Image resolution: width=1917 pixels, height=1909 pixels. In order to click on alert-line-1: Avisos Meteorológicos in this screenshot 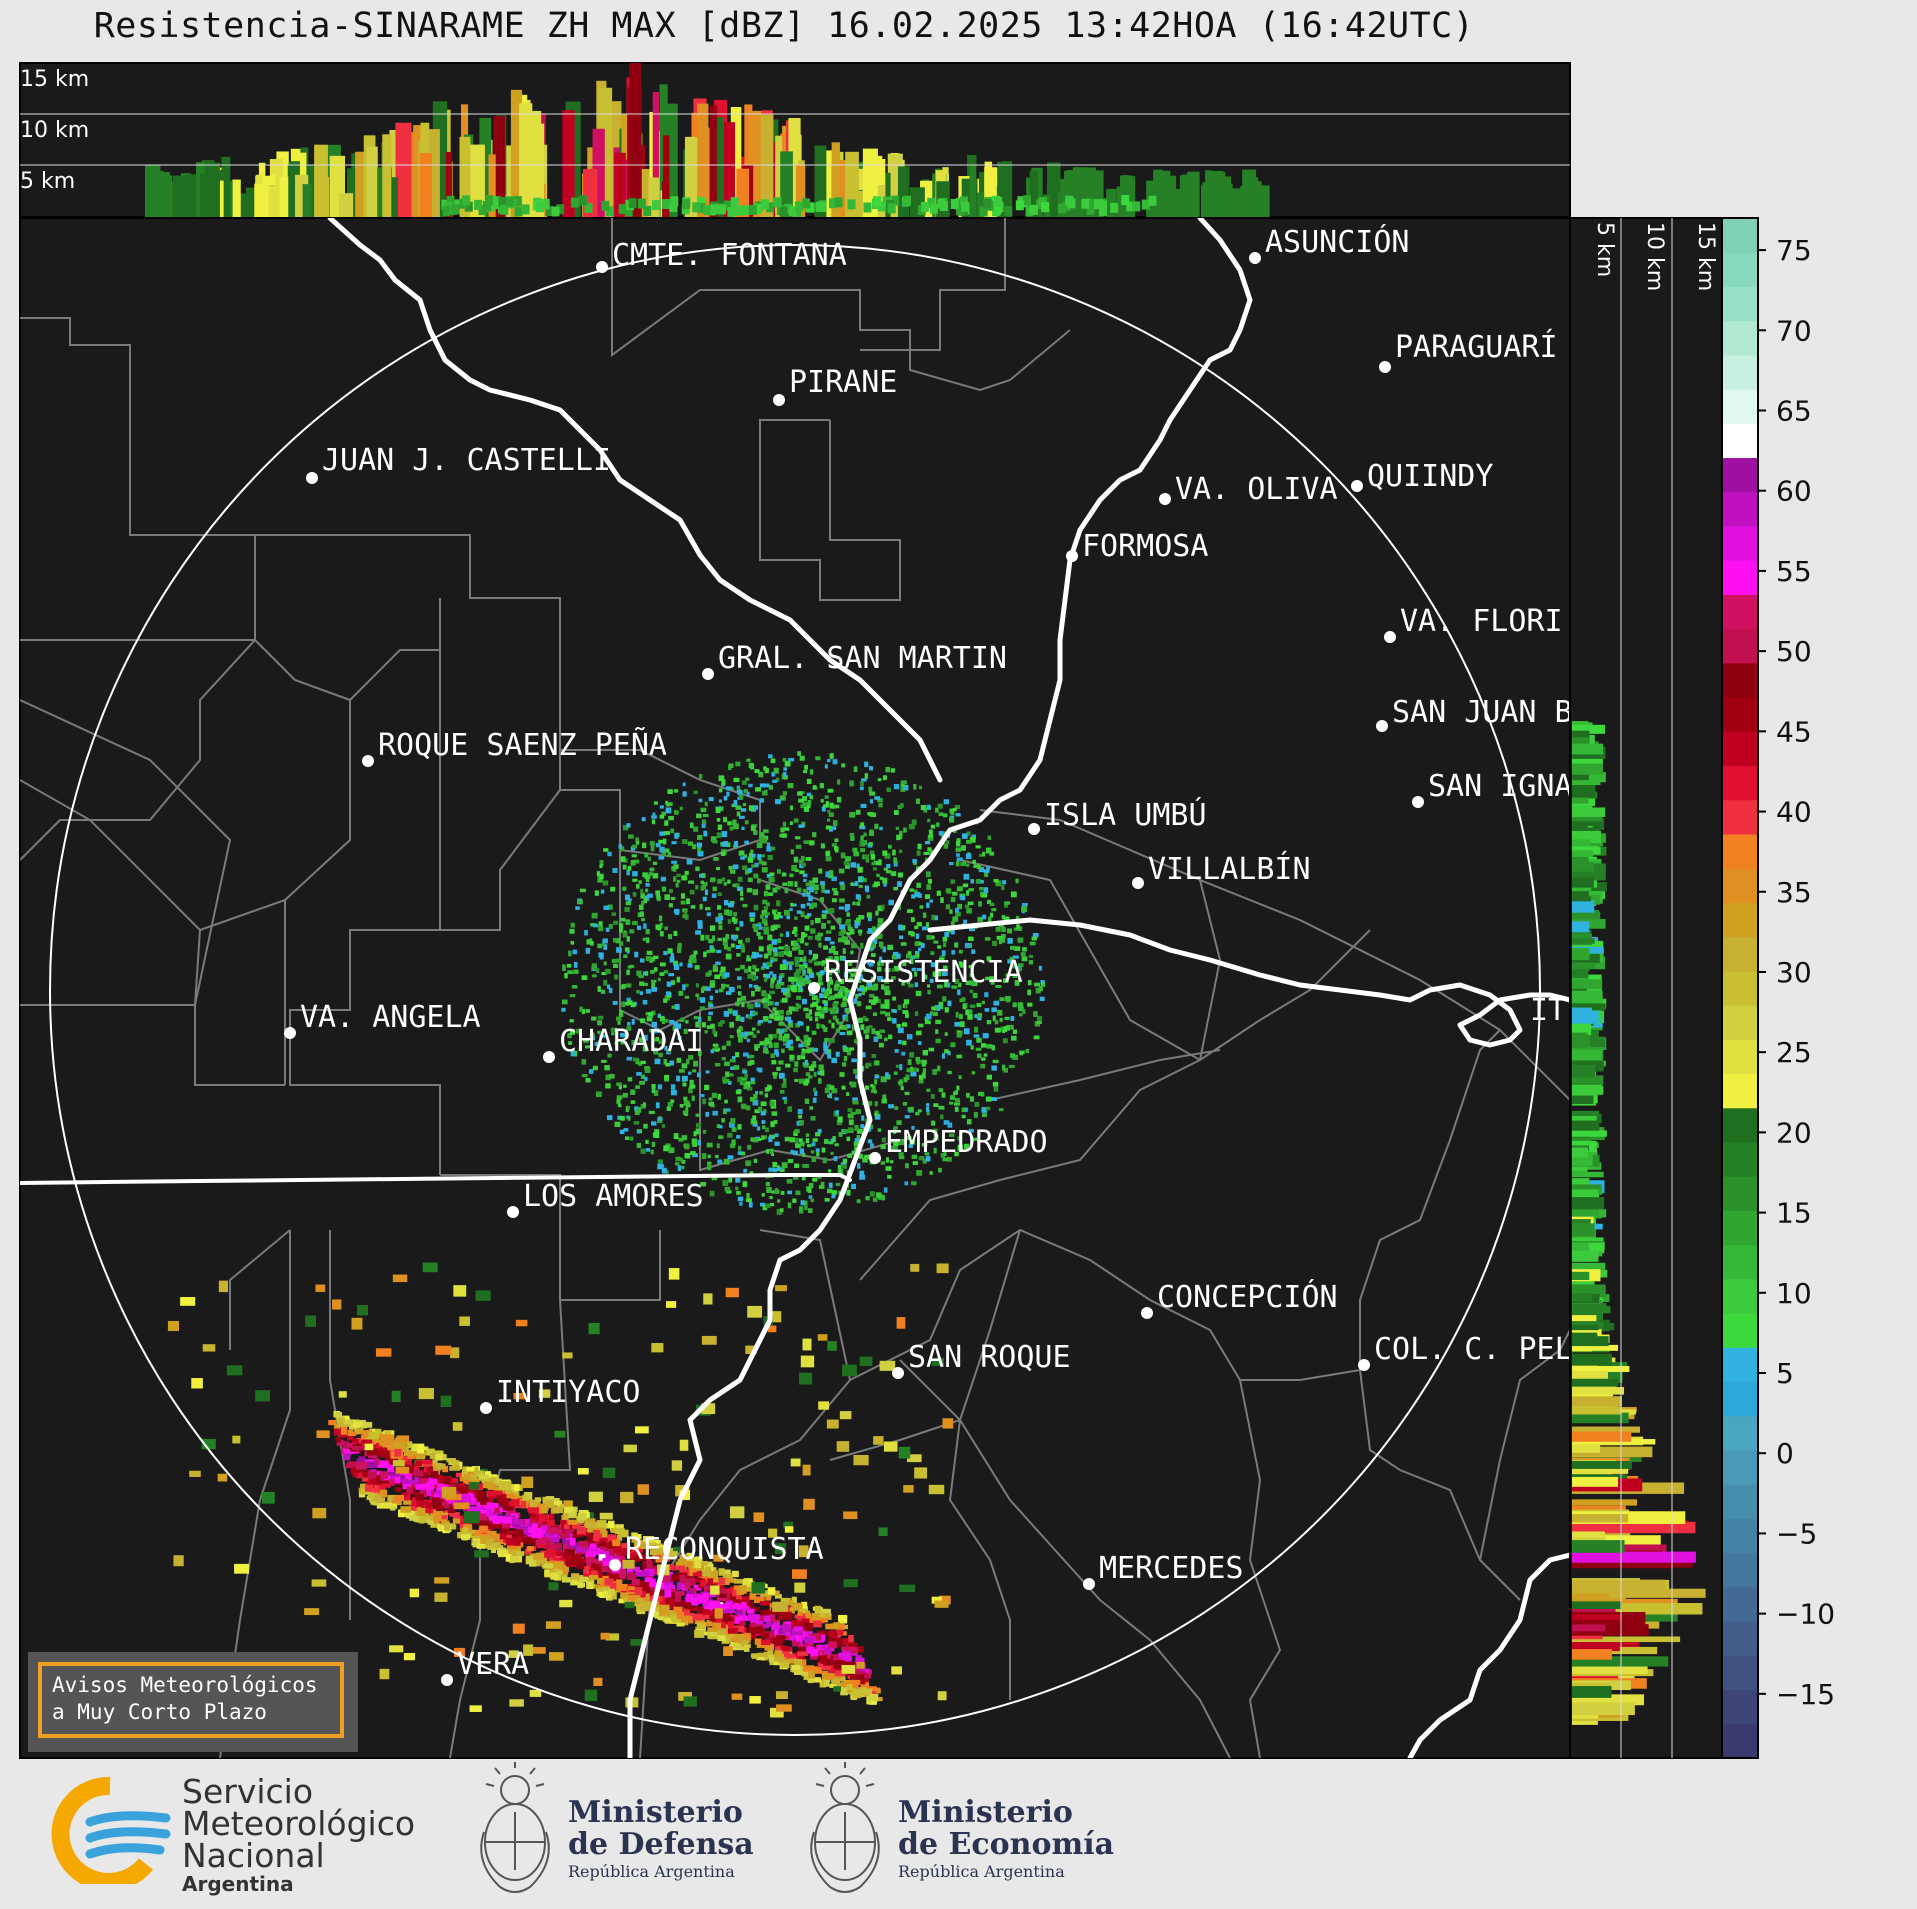, I will do `click(185, 1685)`.